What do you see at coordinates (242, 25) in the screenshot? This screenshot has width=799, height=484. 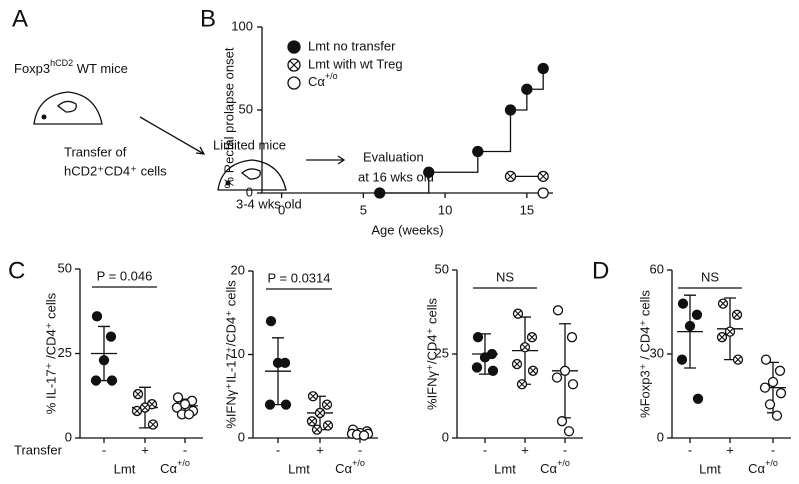 I see `y-tick-label: 100` at bounding box center [242, 25].